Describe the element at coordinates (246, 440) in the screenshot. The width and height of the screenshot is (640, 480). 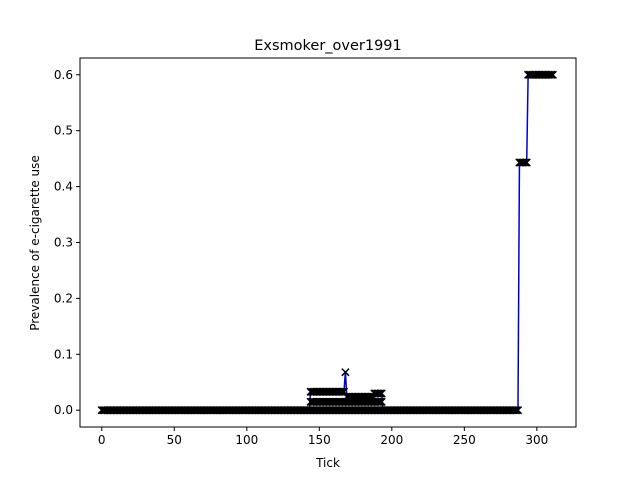
I see `x-tick-label: 100` at that location.